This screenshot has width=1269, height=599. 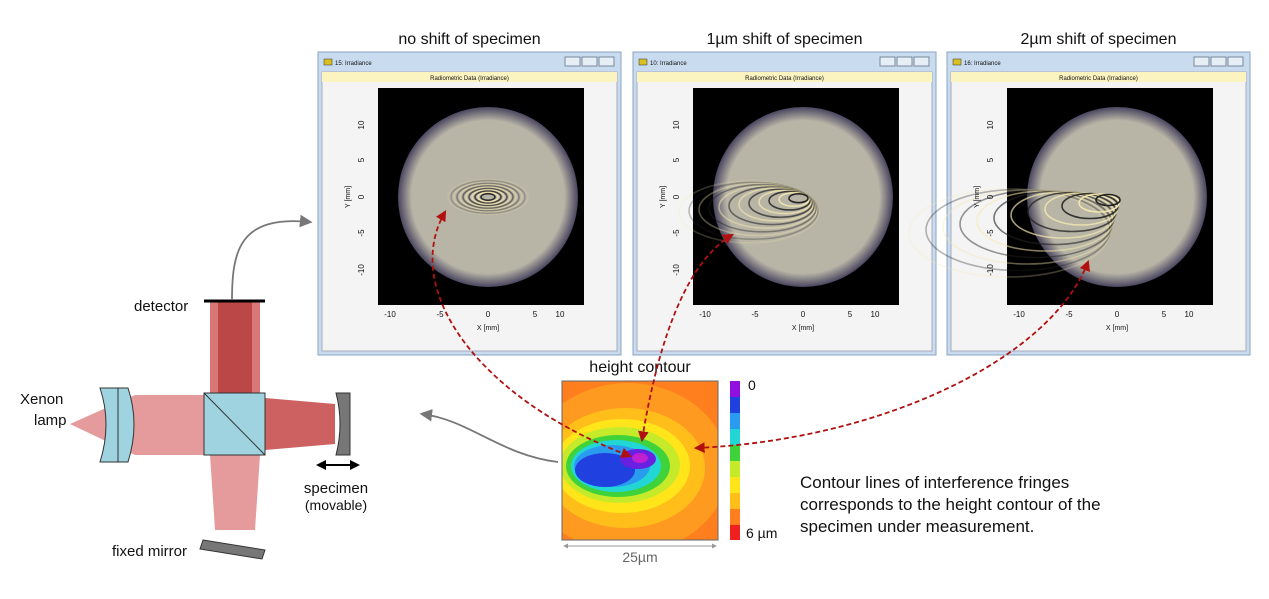 I want to click on scale-label: 6 µm, so click(x=761, y=533).